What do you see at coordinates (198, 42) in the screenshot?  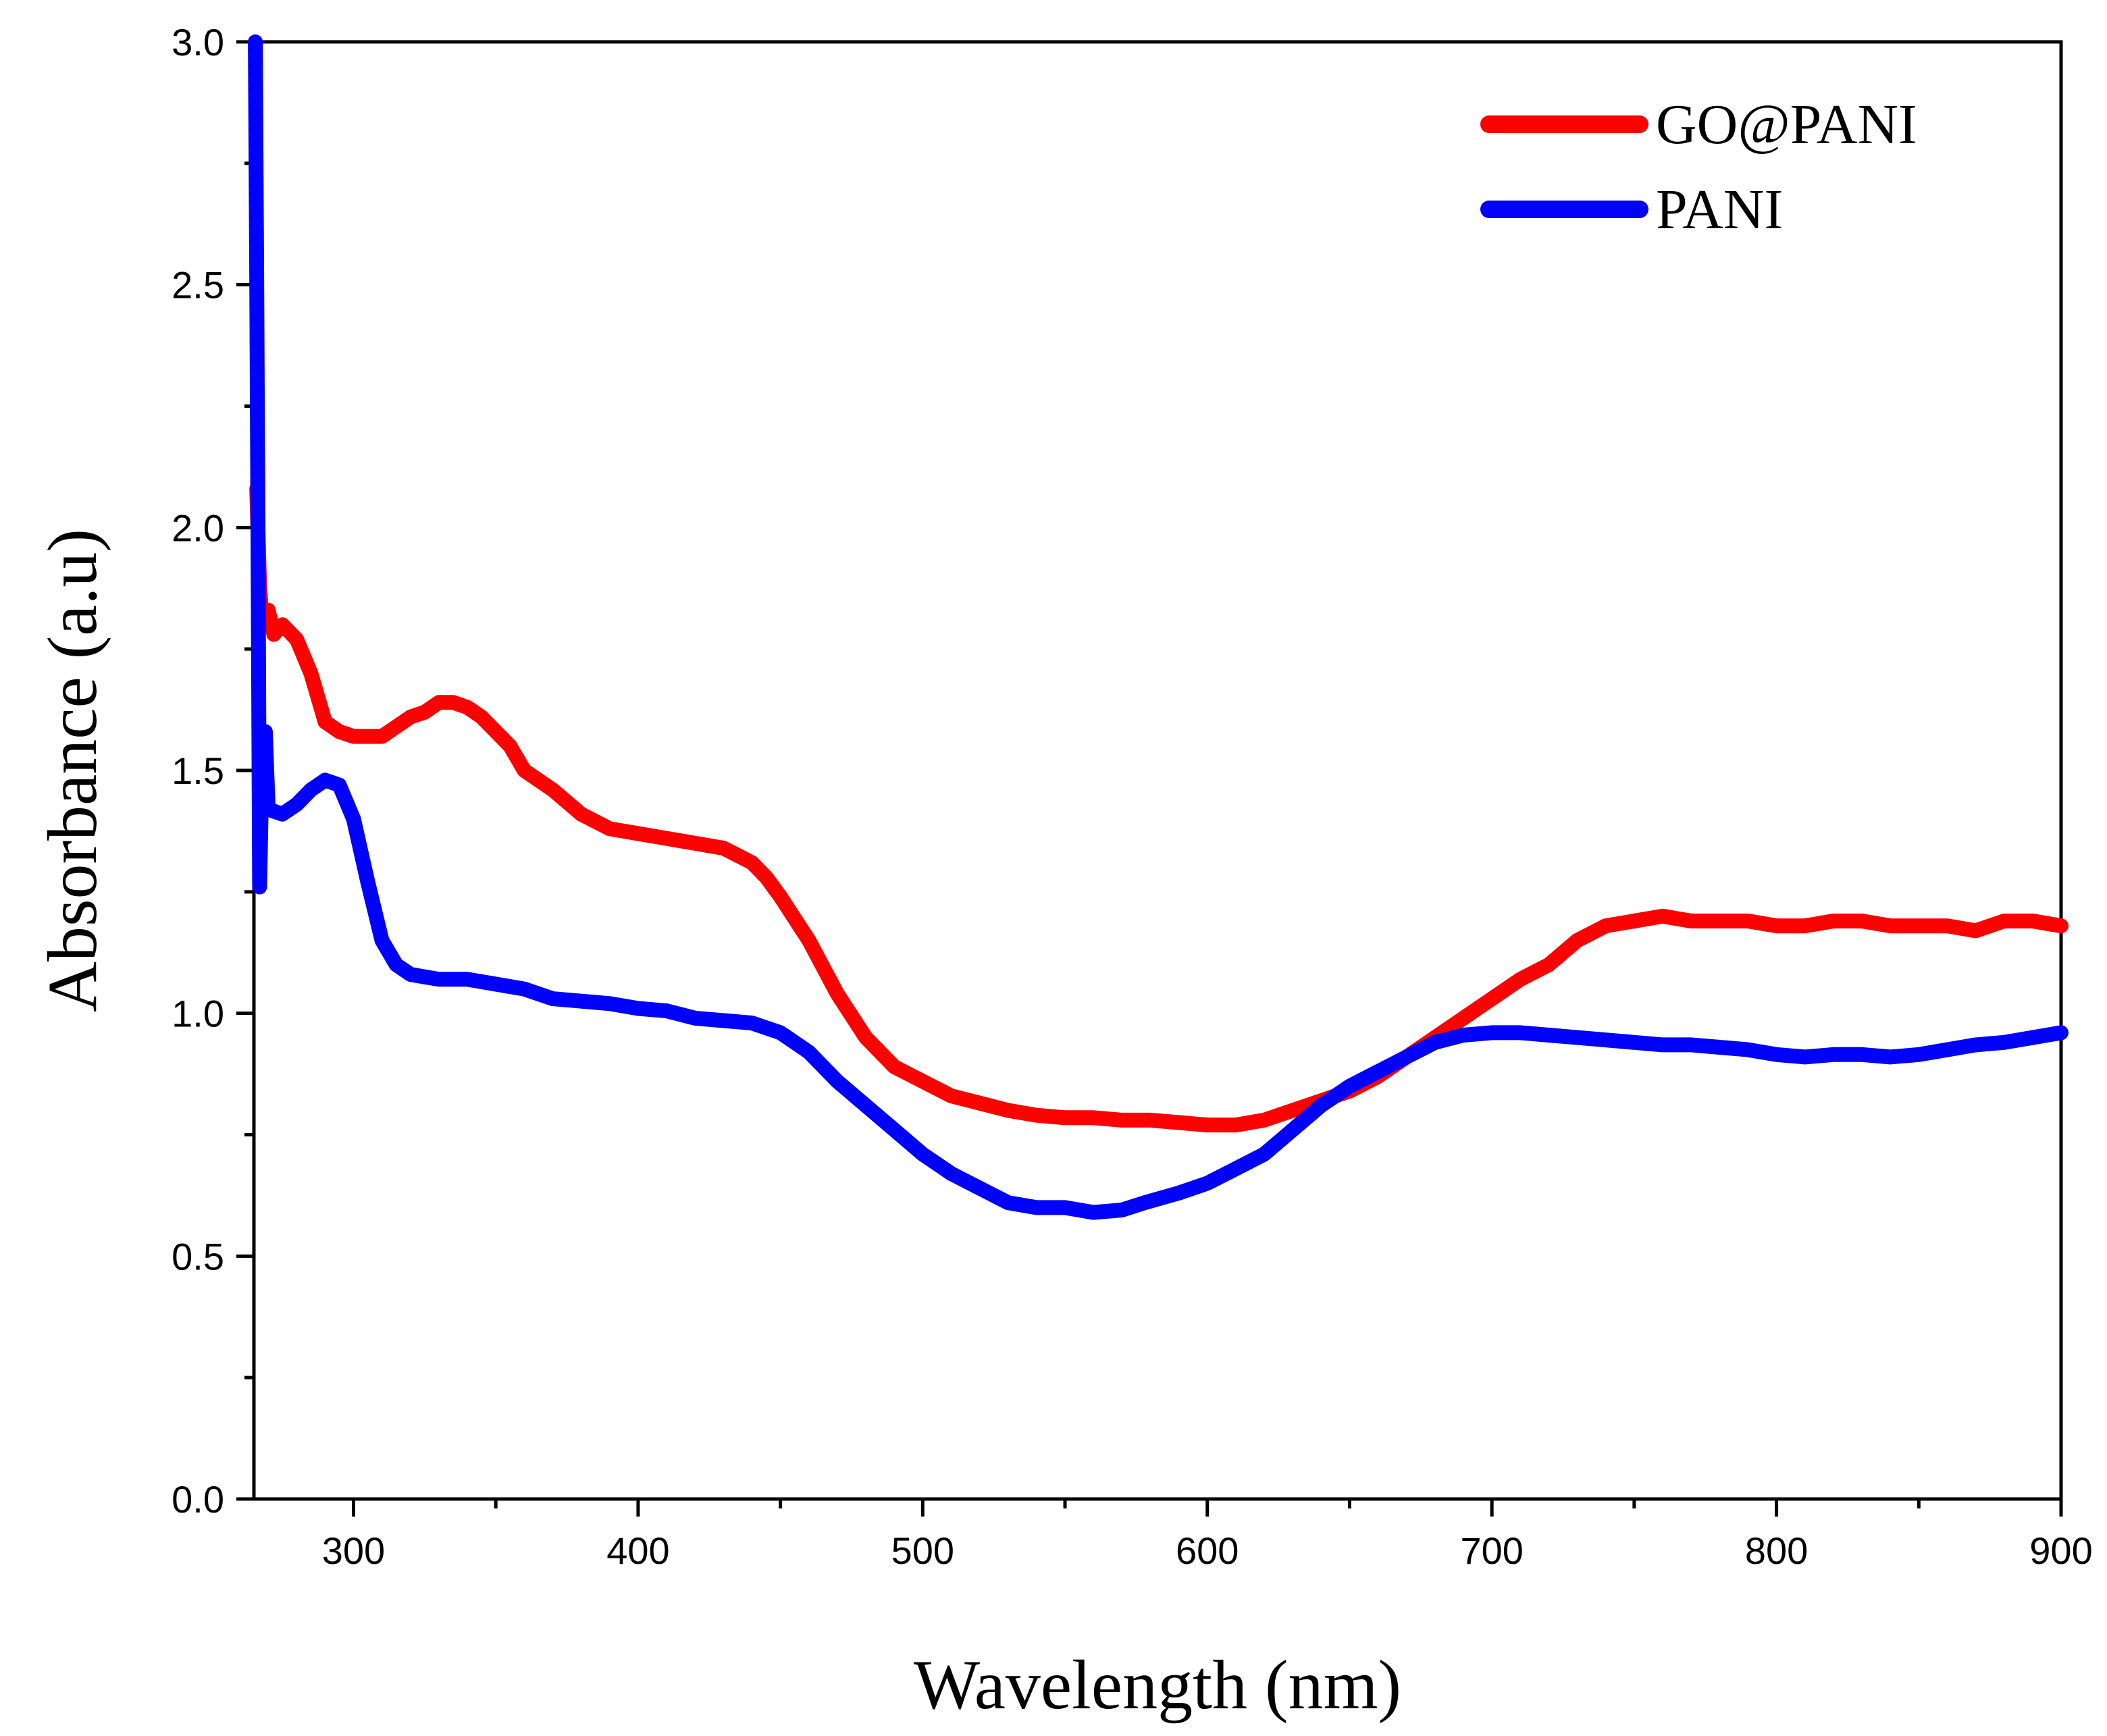 I see `y-tick-label: 3.0` at bounding box center [198, 42].